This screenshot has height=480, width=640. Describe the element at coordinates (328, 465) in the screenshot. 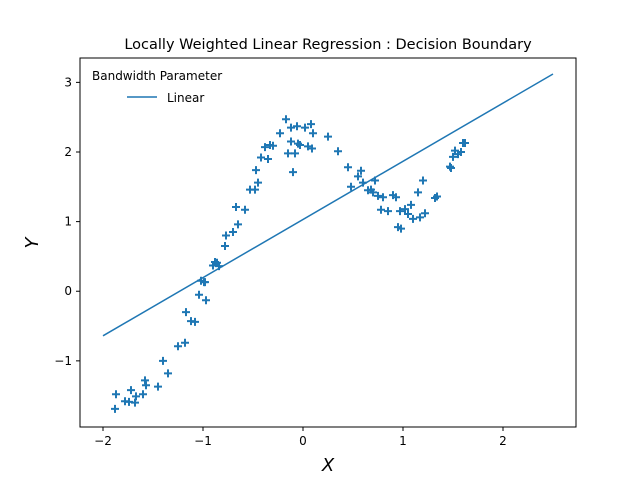

I see `x-axis-label: X` at that location.